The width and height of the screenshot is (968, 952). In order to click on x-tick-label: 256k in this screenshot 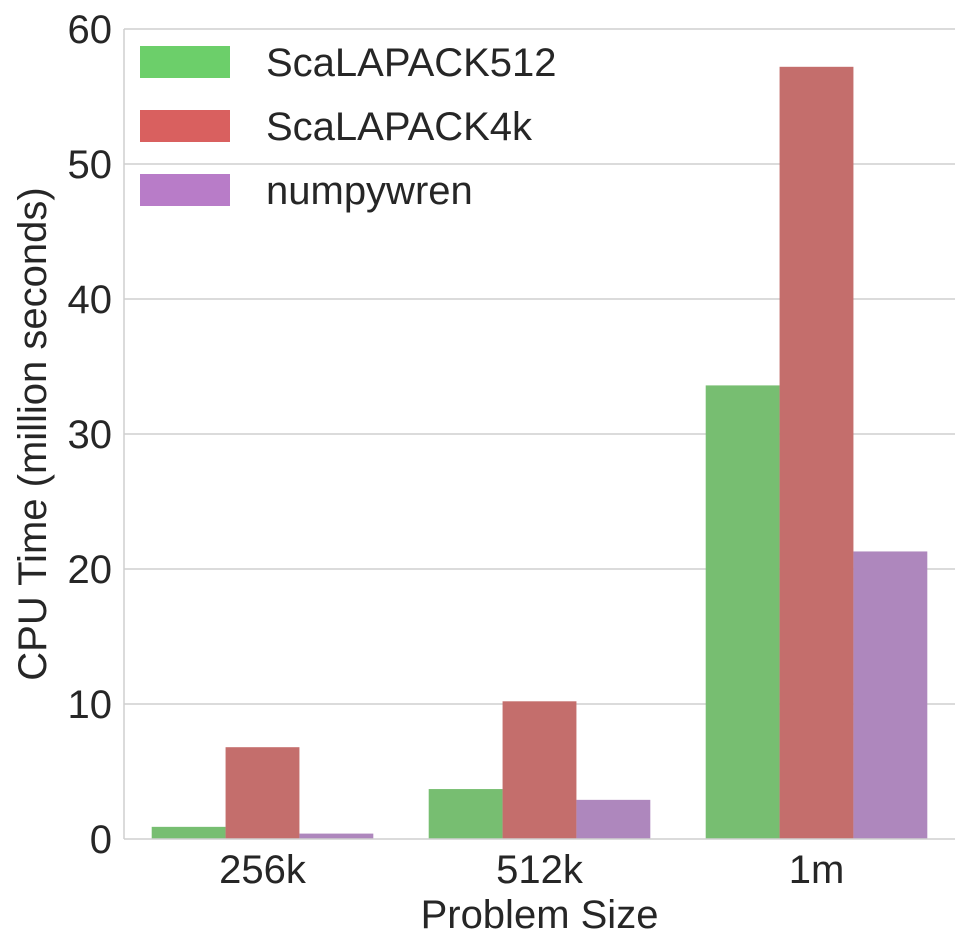, I will do `click(263, 870)`.